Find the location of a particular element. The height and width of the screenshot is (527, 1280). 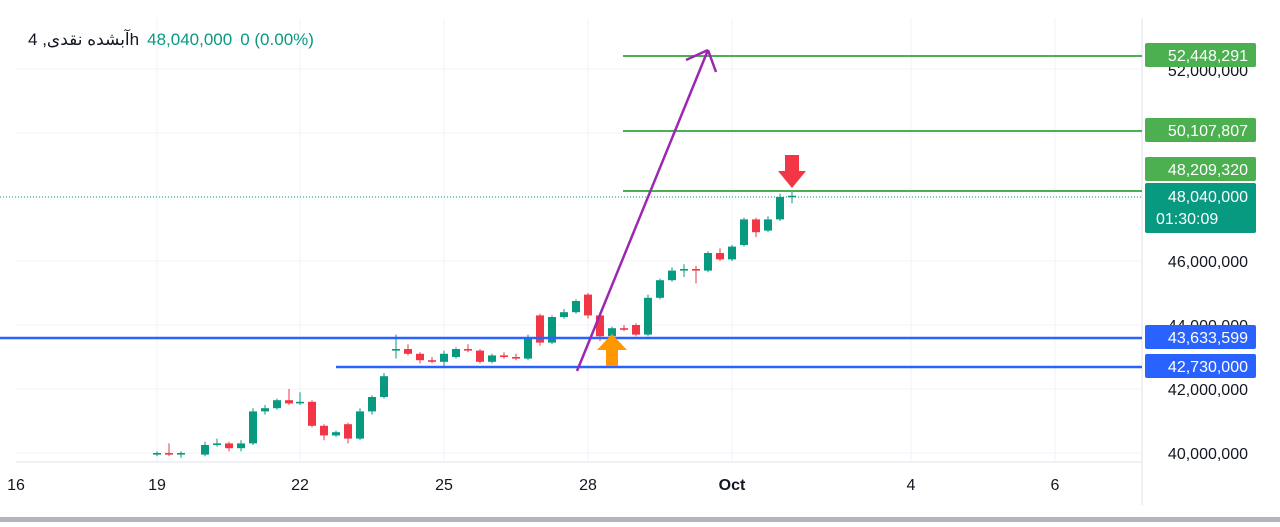

last-price-label: 48,040,000 is located at coordinates (1208, 197).